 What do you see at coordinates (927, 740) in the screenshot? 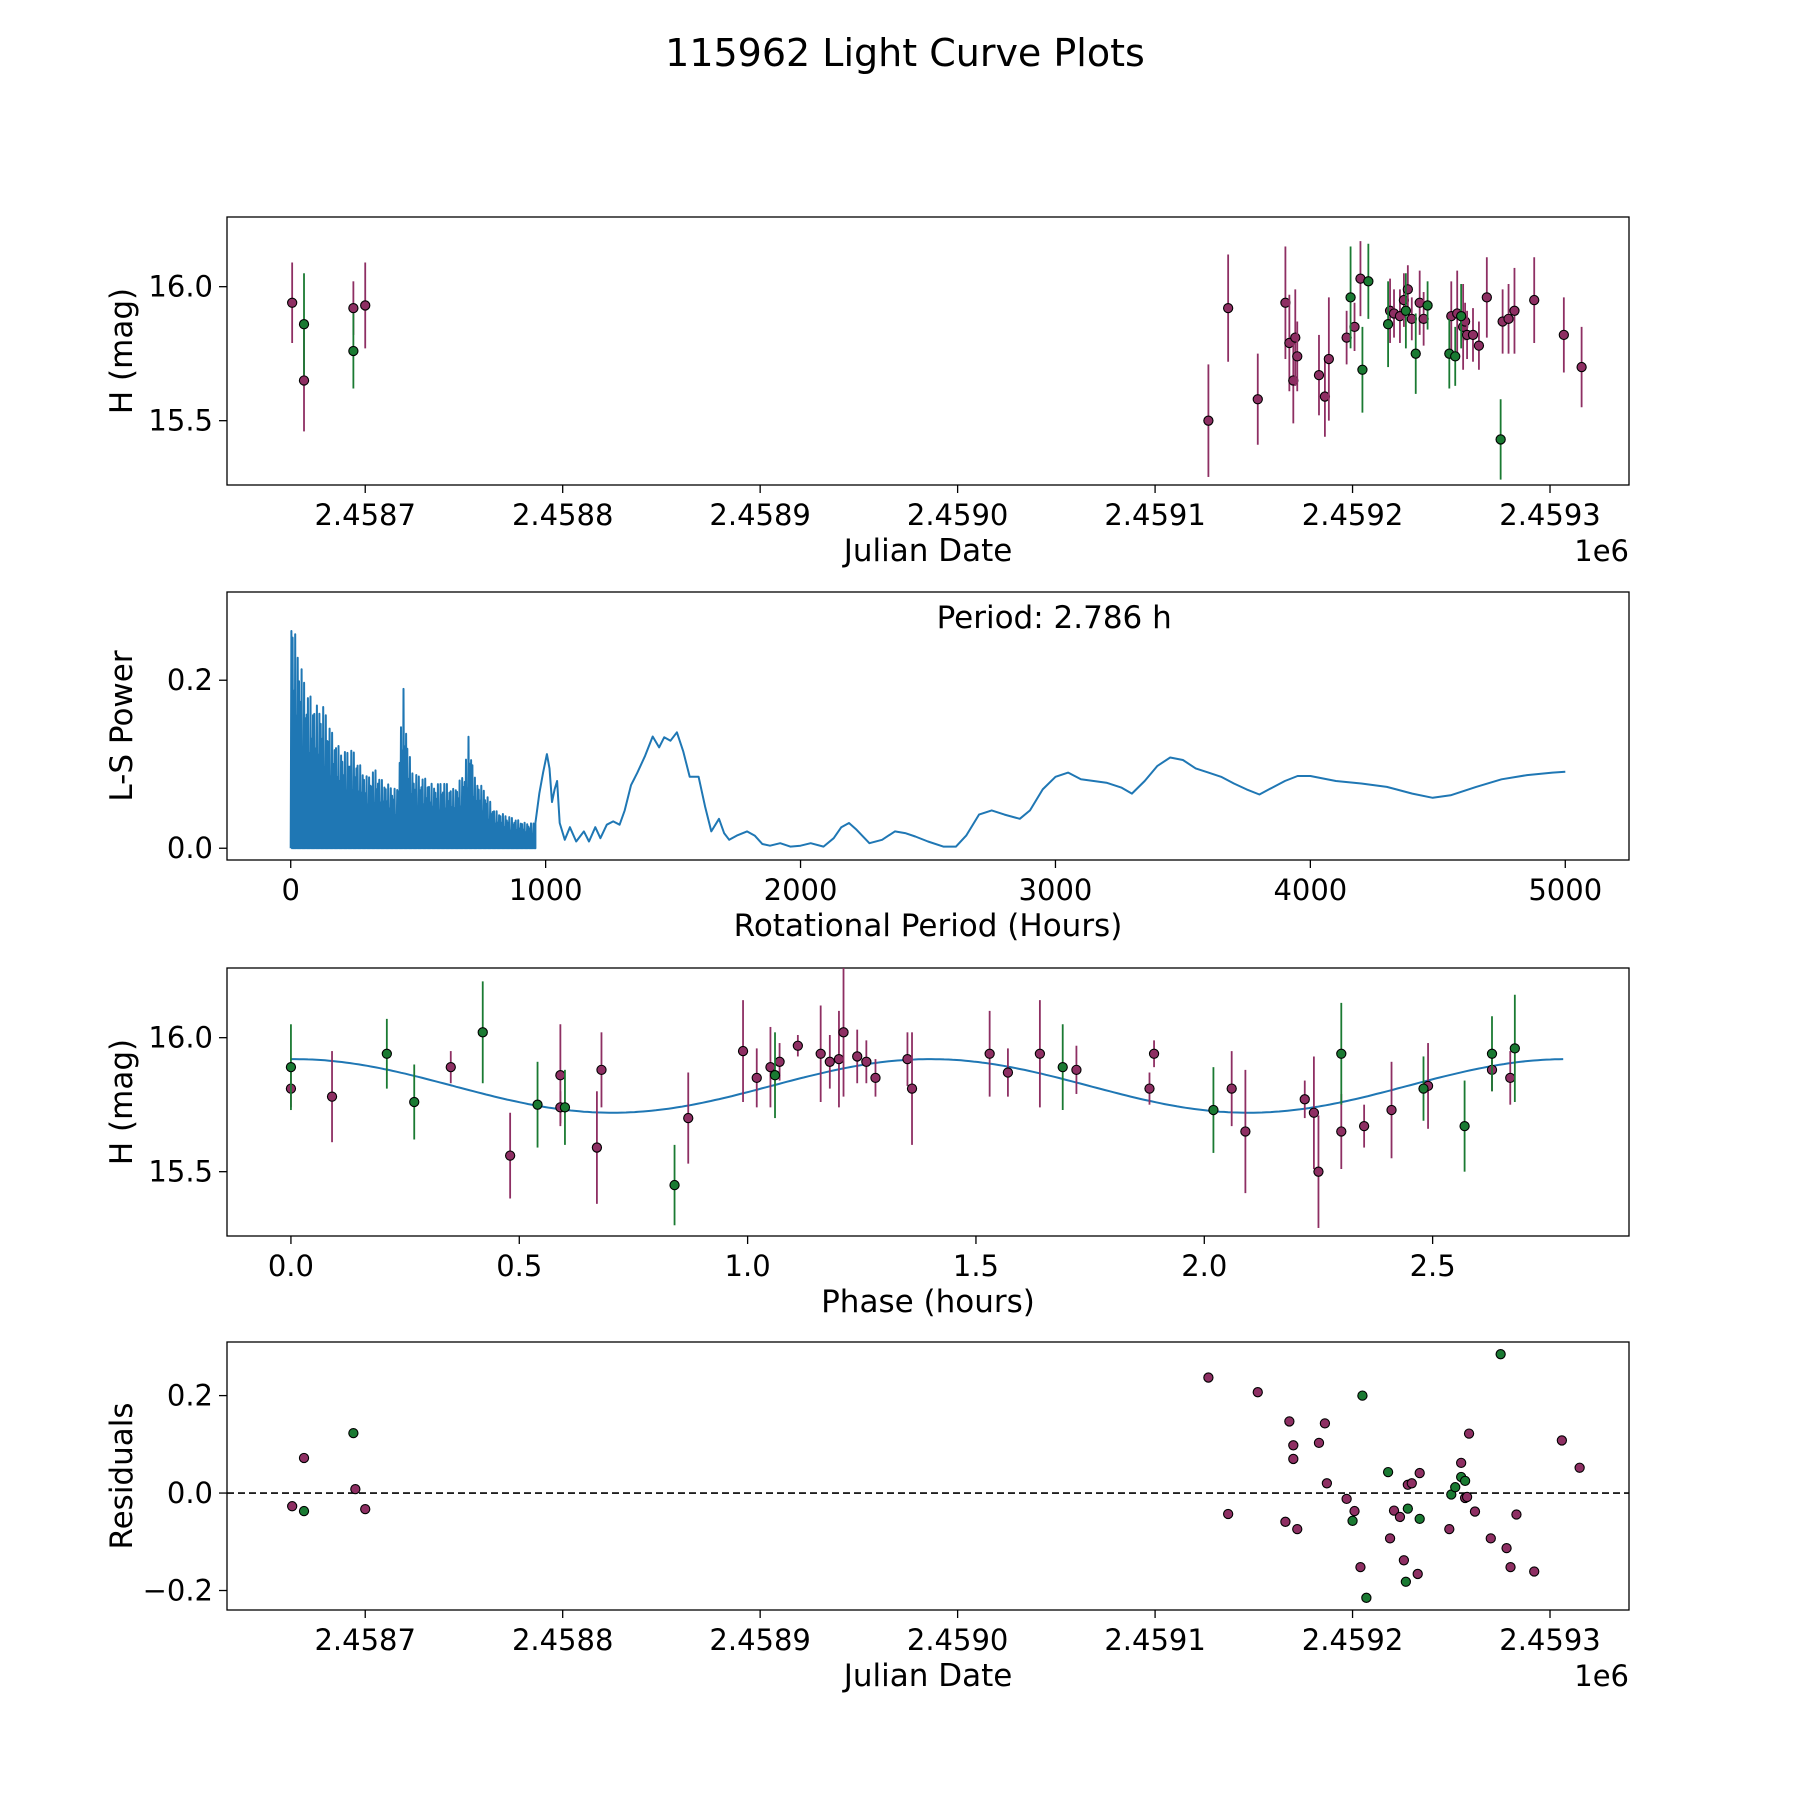
I see `periodogram-line` at bounding box center [927, 740].